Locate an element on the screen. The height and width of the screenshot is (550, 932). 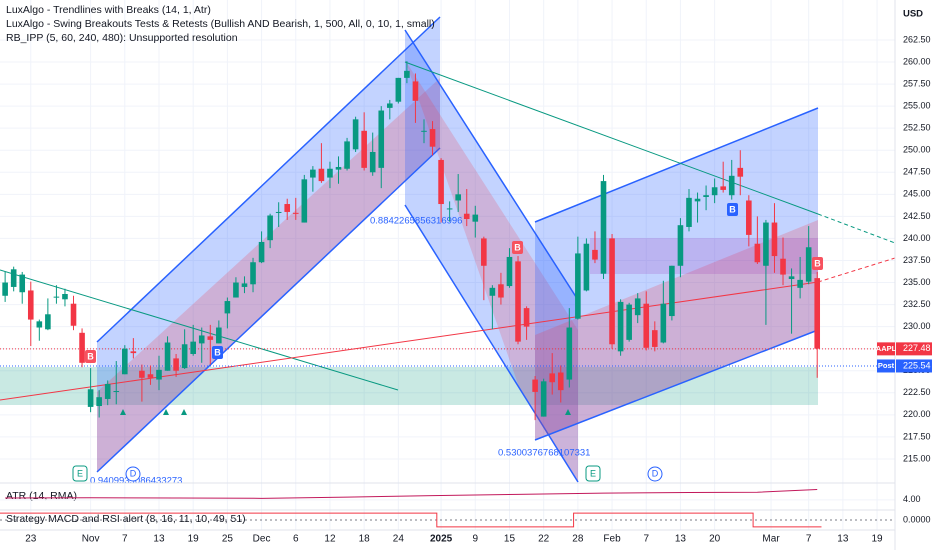
range-box is located at coordinates (704, 256).